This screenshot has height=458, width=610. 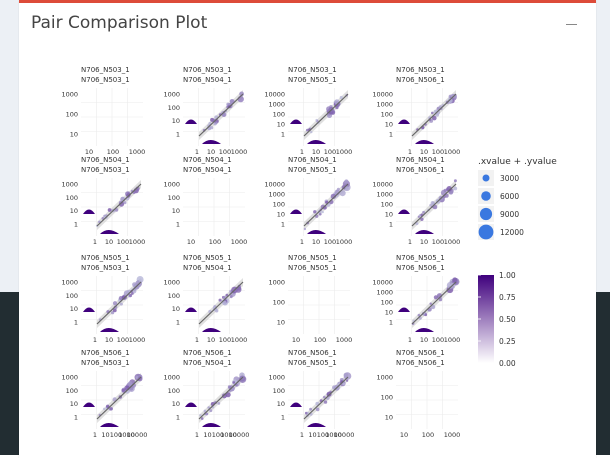 I want to click on facet-3-2-strip-top: N706_N506_1, so click(x=312, y=353).